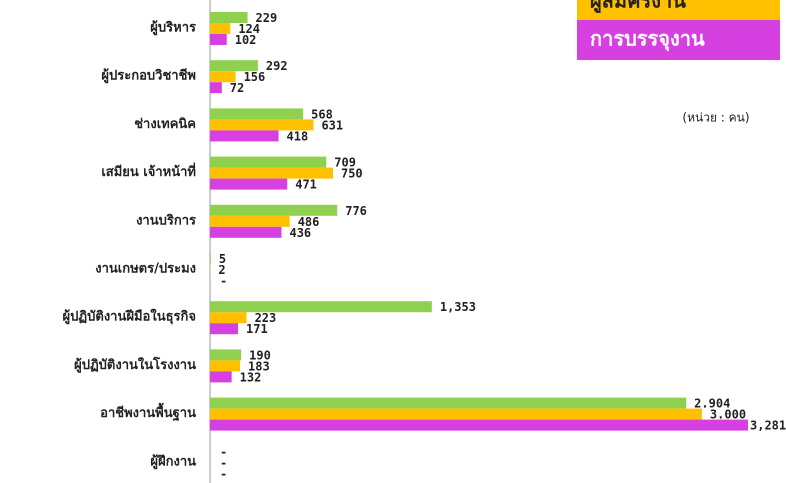  I want to click on category-label: ช่างเทคนิค, so click(165, 124).